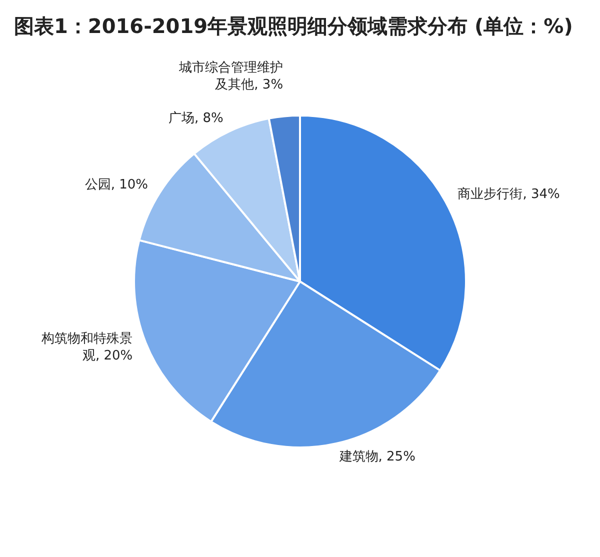 This screenshot has height=557, width=600. Describe the element at coordinates (196, 118) in the screenshot. I see `slice-label: 广场, 8%` at that location.